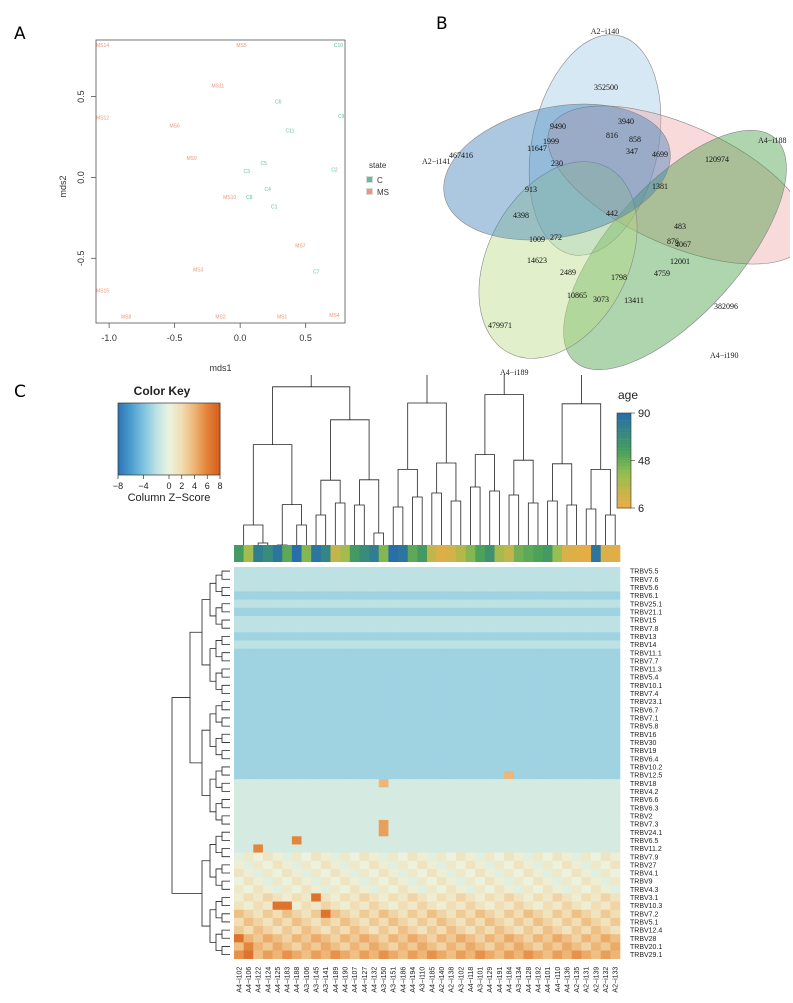  What do you see at coordinates (537, 260) in the screenshot?
I see `venn-region-count: 14623` at bounding box center [537, 260].